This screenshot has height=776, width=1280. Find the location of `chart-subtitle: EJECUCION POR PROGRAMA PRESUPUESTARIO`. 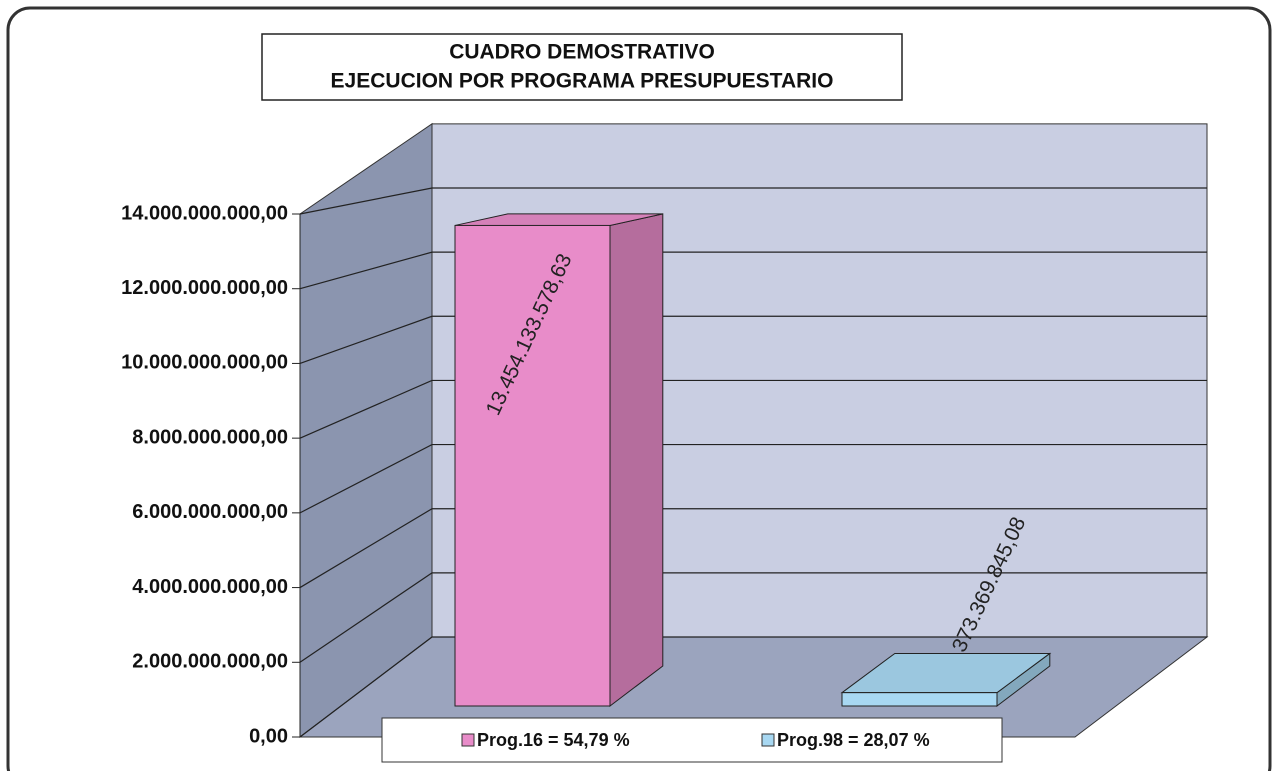

chart-subtitle: EJECUCION POR PROGRAMA PRESUPUESTARIO is located at coordinates (582, 81).